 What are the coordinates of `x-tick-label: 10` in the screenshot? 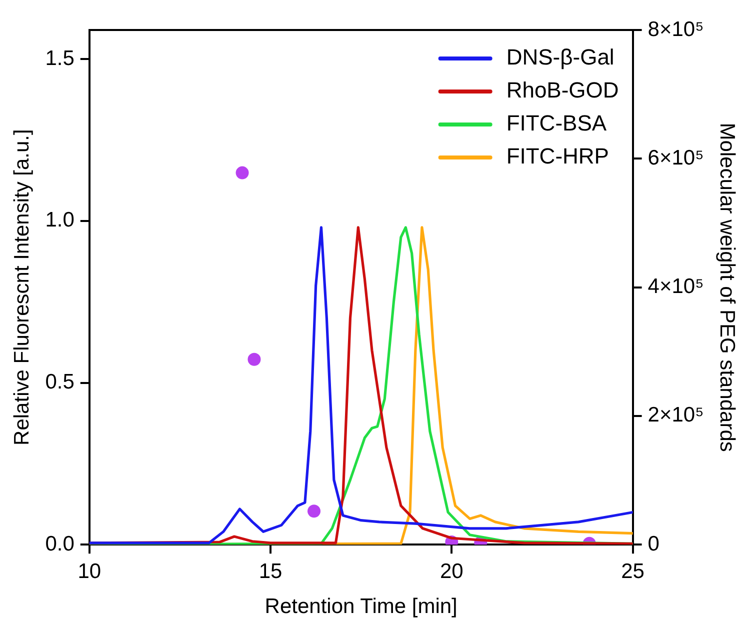 It's located at (90, 571).